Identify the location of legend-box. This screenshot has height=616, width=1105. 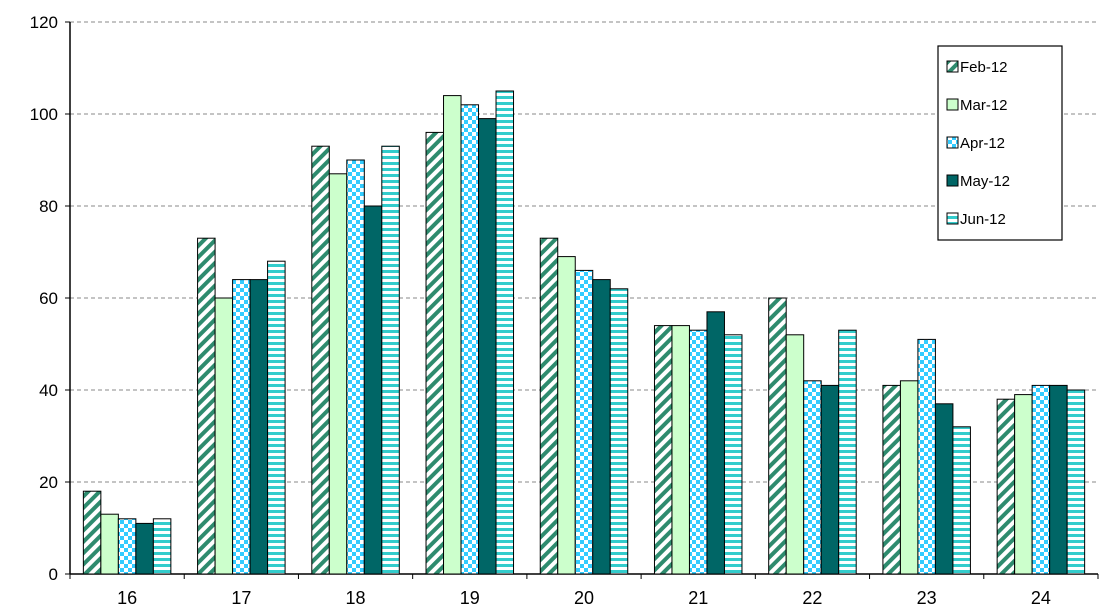
(1000, 143).